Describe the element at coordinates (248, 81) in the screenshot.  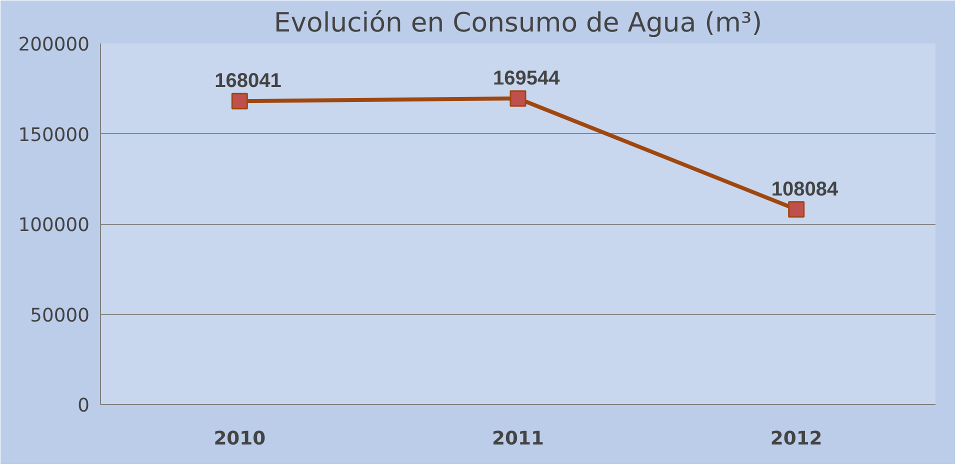
I see `data-label: 168041` at that location.